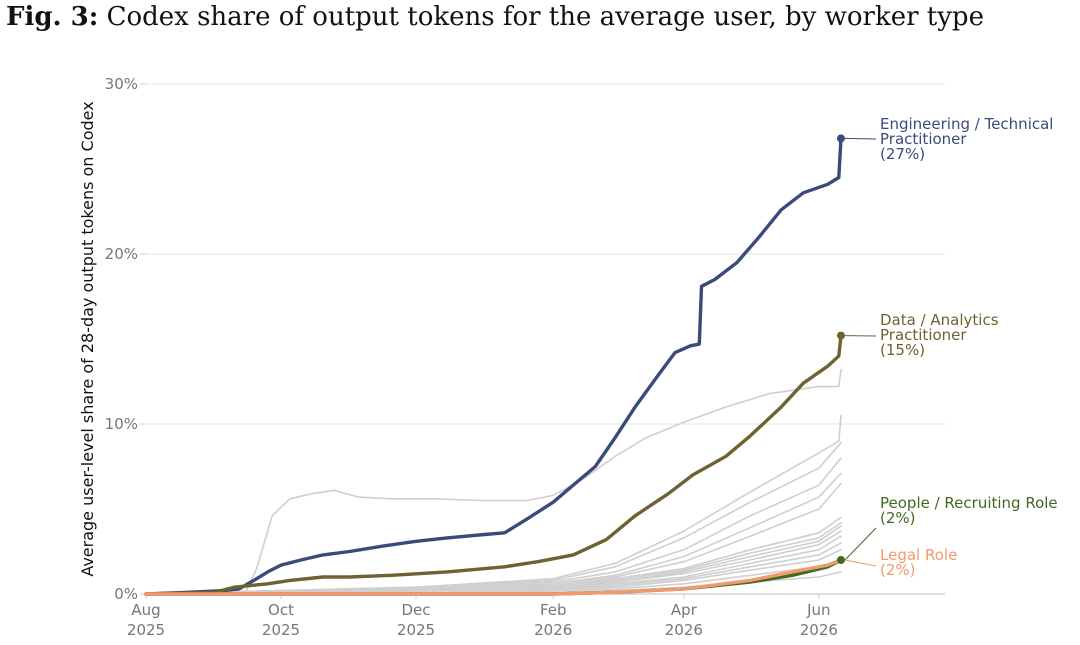 Image resolution: width=1080 pixels, height=645 pixels. What do you see at coordinates (126, 594) in the screenshot?
I see `y-tick-label: 0%` at bounding box center [126, 594].